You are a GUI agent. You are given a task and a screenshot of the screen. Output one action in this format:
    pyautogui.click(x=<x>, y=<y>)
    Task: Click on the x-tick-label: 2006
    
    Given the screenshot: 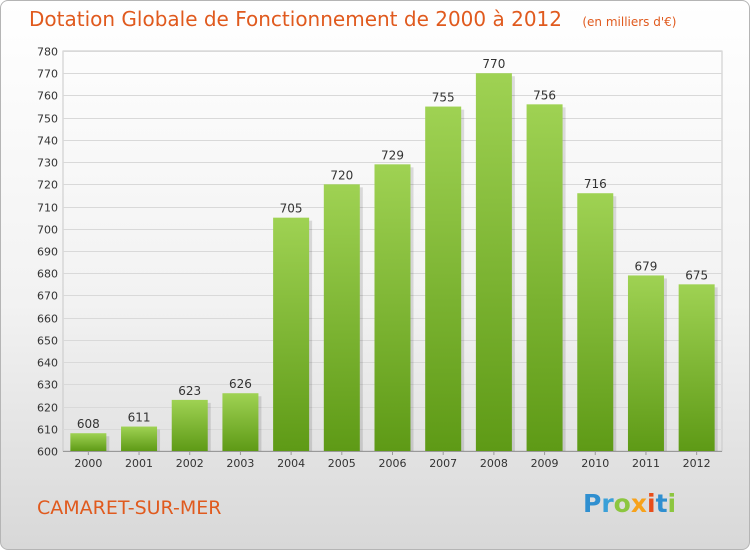 What is the action you would take?
    pyautogui.click(x=393, y=463)
    